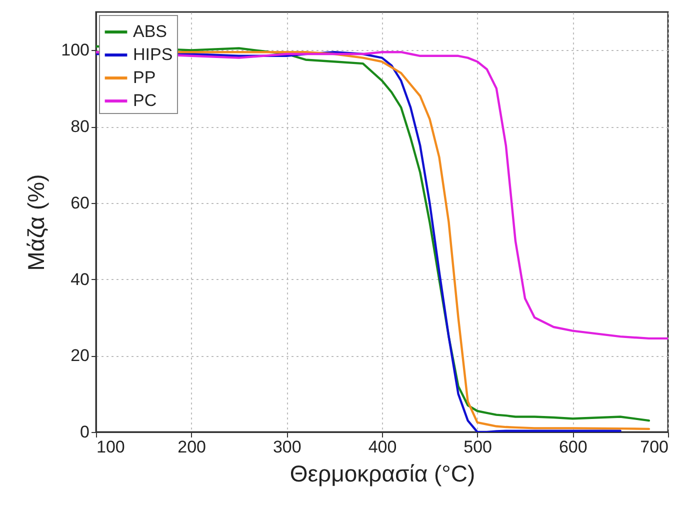 This screenshot has width=685, height=513. Describe the element at coordinates (75, 50) in the screenshot. I see `y-tick-label: 100` at that location.